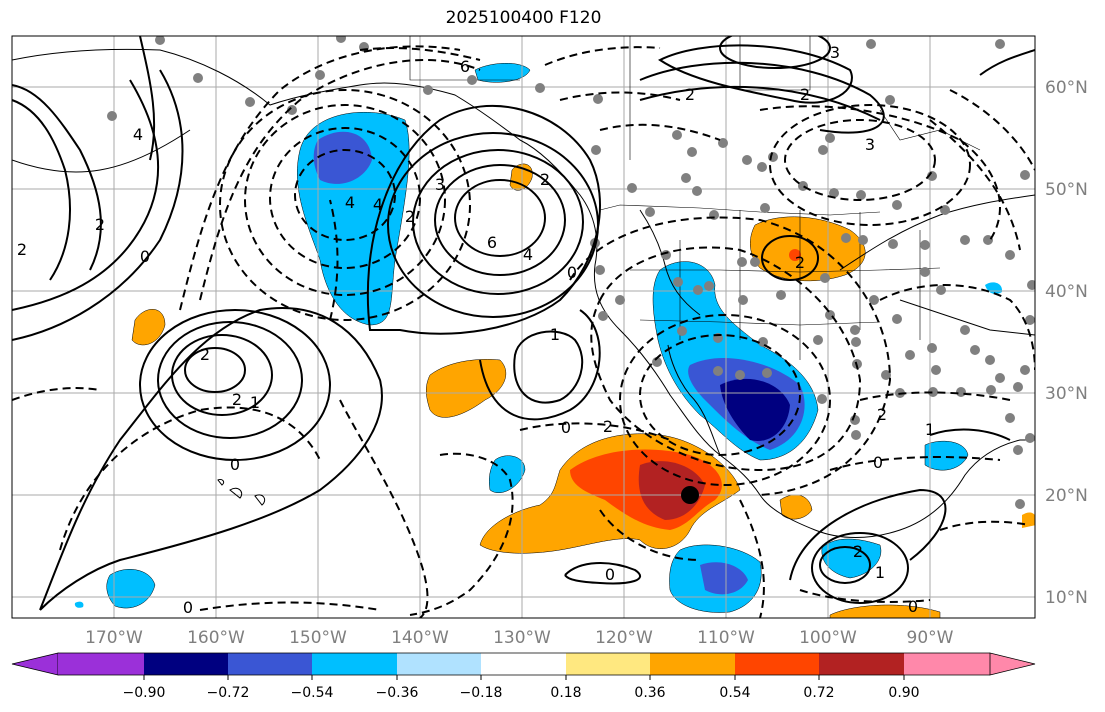  What do you see at coordinates (1066, 496) in the screenshot?
I see `lat-label-20n: 20°N` at bounding box center [1066, 496].